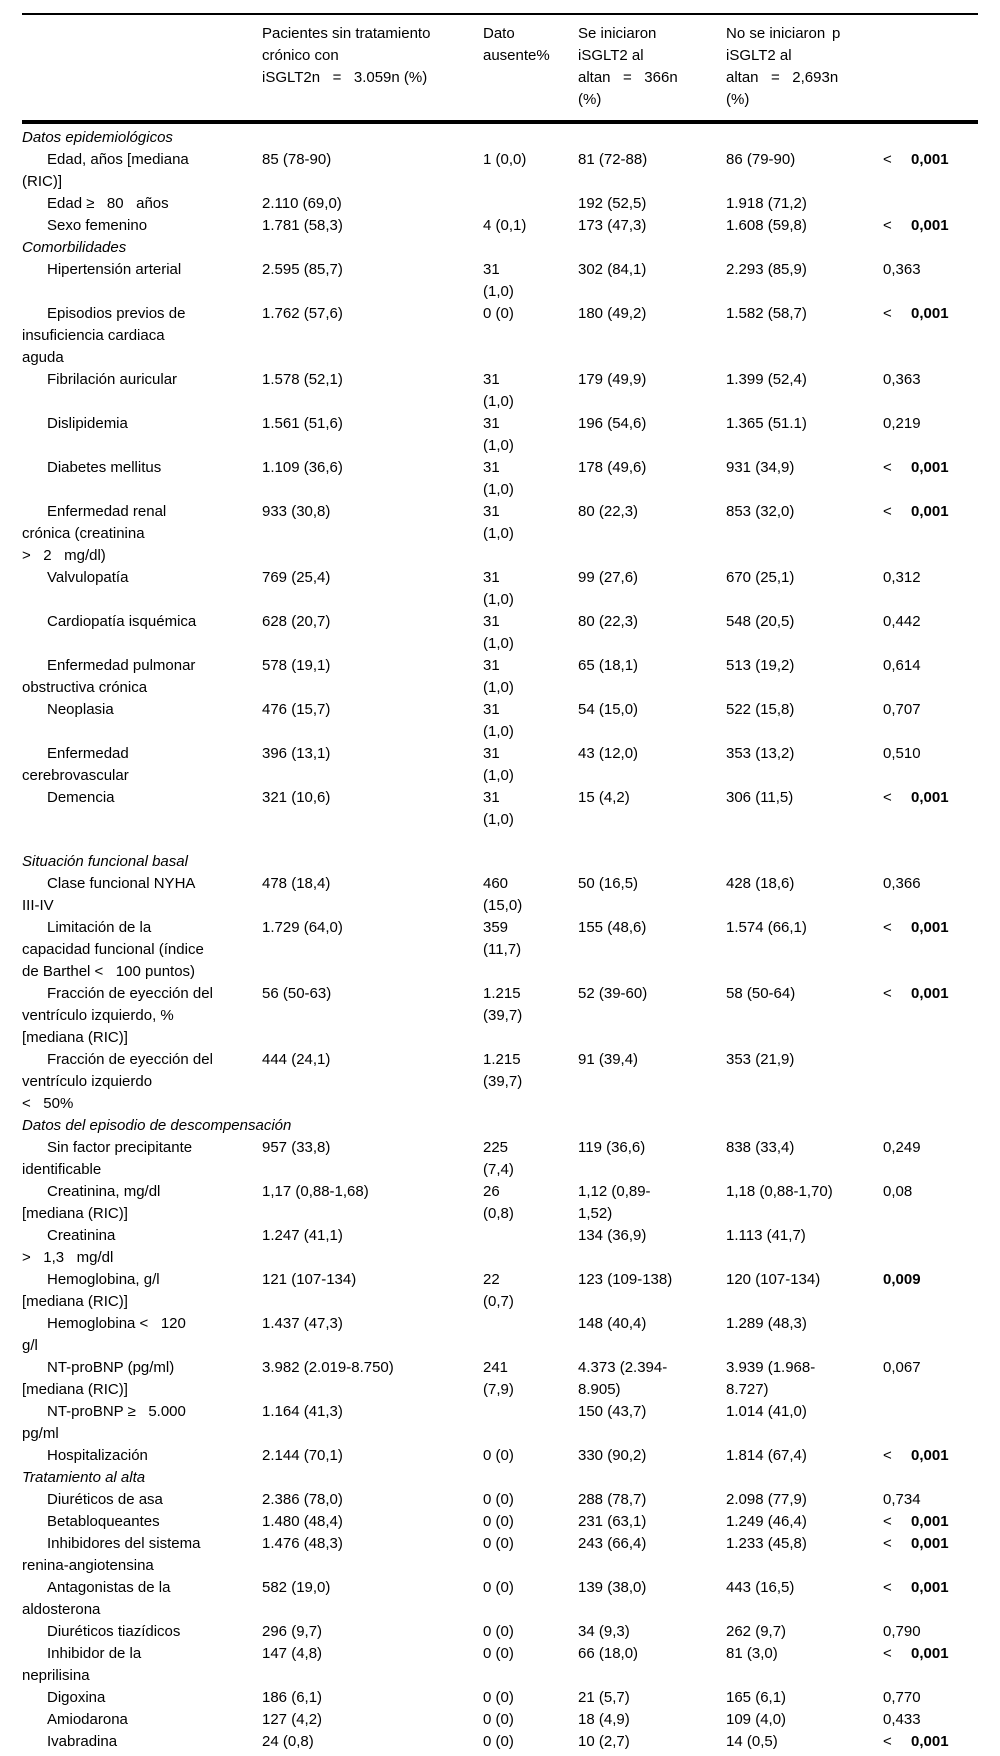 The width and height of the screenshot is (1000, 1756). I want to click on cell-no-chronic: 957 (33,8), so click(296, 1147).